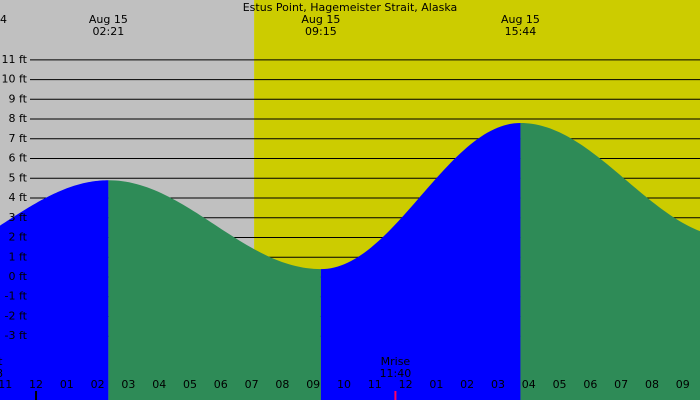 The image size is (700, 400). What do you see at coordinates (16, 335) in the screenshot?
I see `y-tick-label: -3 ft` at bounding box center [16, 335].